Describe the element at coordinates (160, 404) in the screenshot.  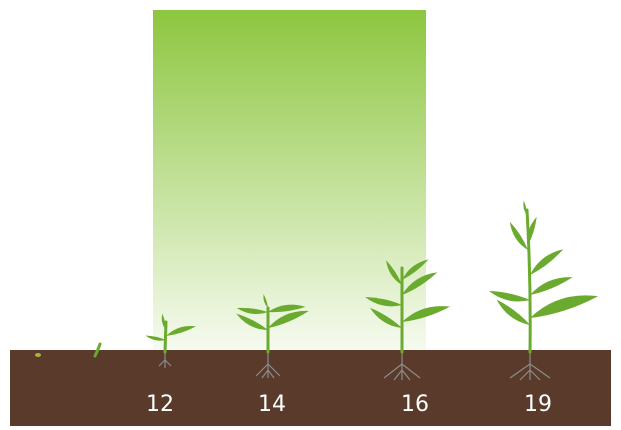
I see `stage-label: 12` at that location.